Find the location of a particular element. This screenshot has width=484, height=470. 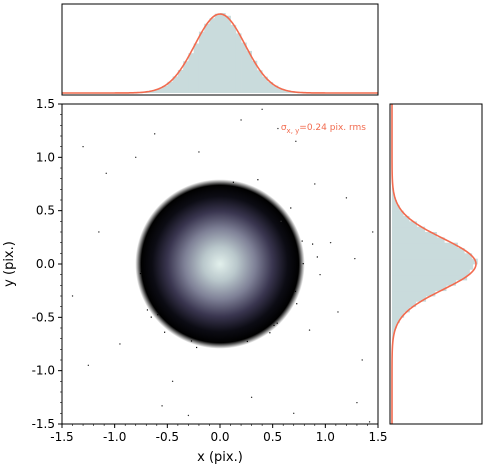

x-tick-label: 0.0 is located at coordinates (219, 437).